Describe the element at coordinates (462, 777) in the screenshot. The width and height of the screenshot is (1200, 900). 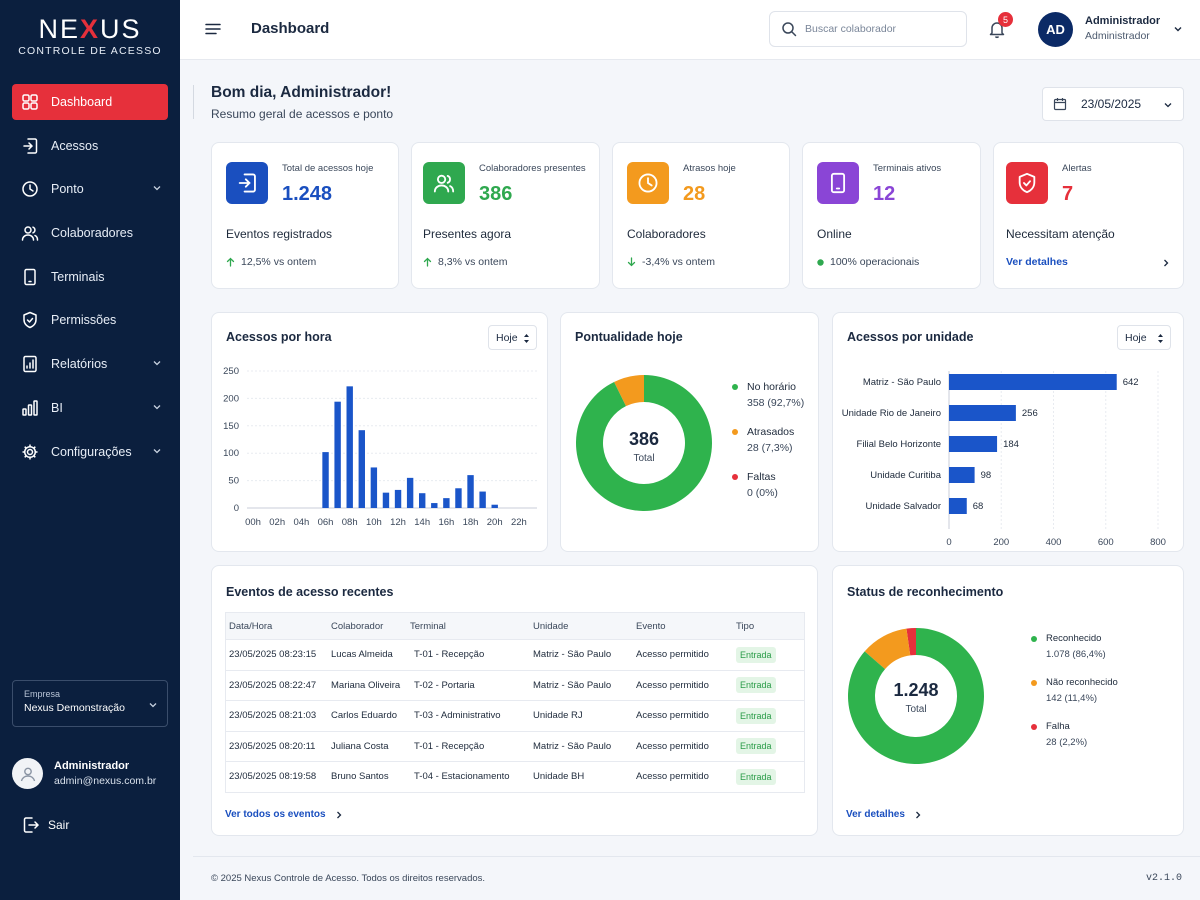
I see `cell-terminal: T-04 - Estacionamento` at that location.